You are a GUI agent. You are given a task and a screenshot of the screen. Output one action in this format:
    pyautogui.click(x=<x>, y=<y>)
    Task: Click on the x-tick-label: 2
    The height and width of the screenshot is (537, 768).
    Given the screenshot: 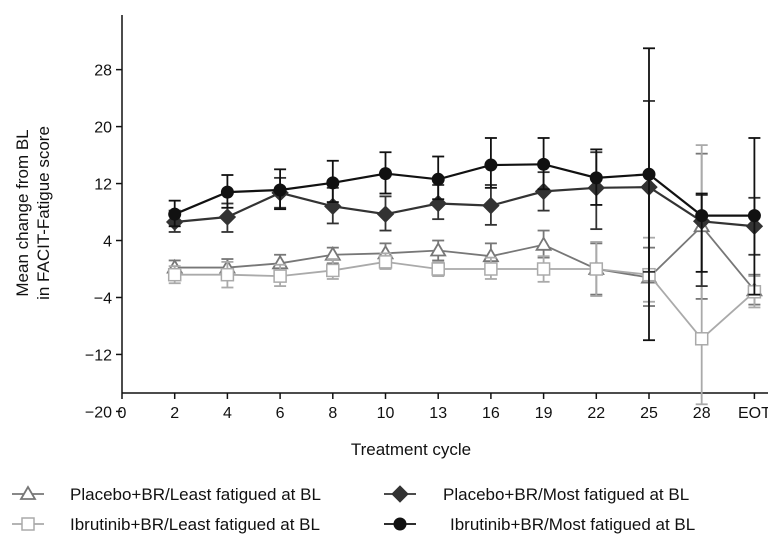 What is the action you would take?
    pyautogui.click(x=174, y=413)
    